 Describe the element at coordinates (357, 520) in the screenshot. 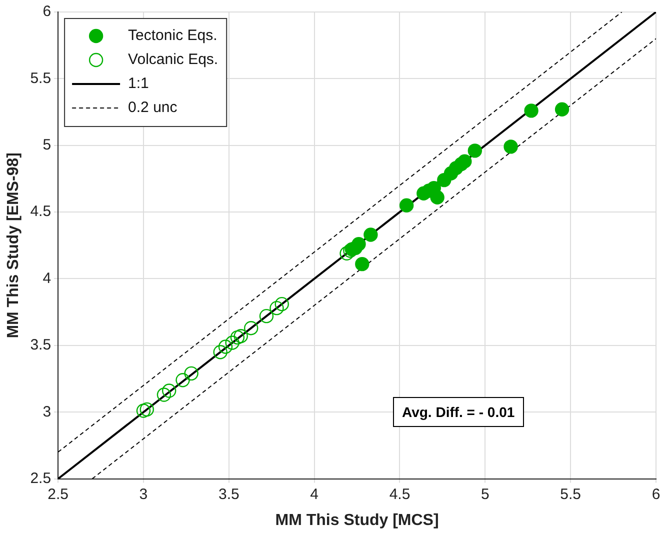

I see `x-axis-title: MM This Study [MCS]` at that location.